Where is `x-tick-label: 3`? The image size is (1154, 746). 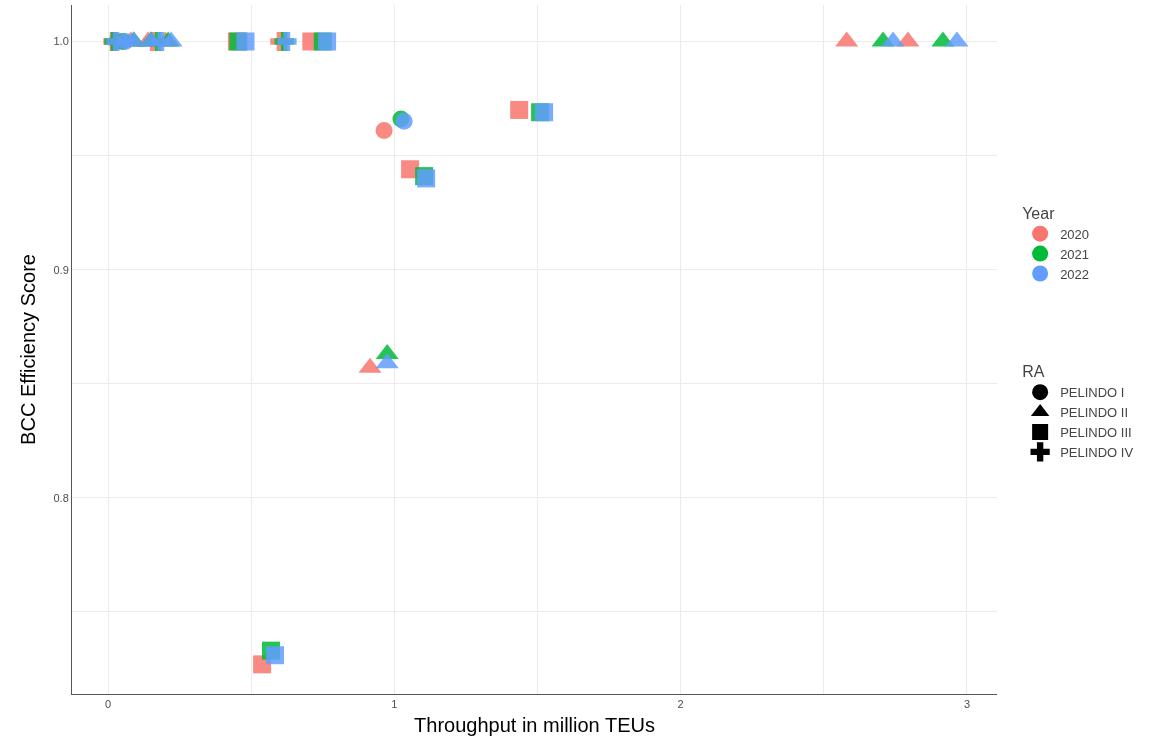 x-tick-label: 3 is located at coordinates (966, 704).